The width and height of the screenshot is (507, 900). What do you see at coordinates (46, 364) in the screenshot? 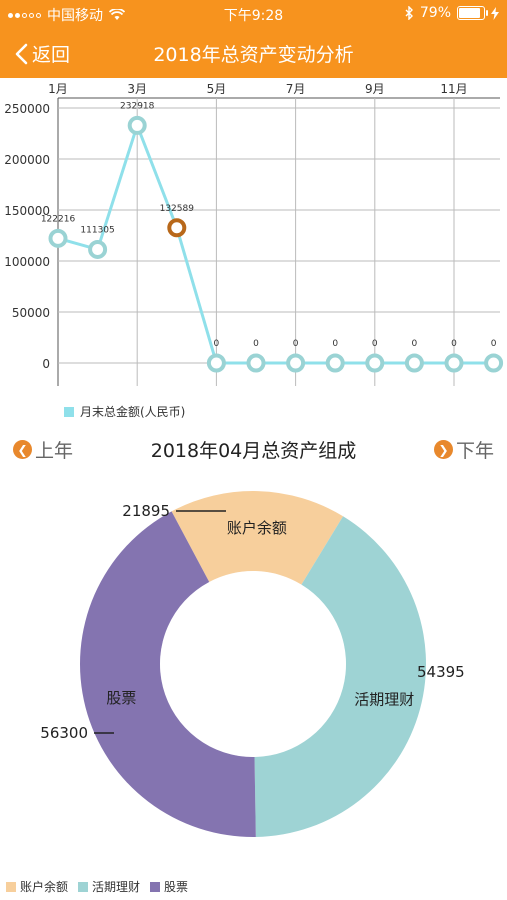
I see `y-tick-label: 0` at bounding box center [46, 364].